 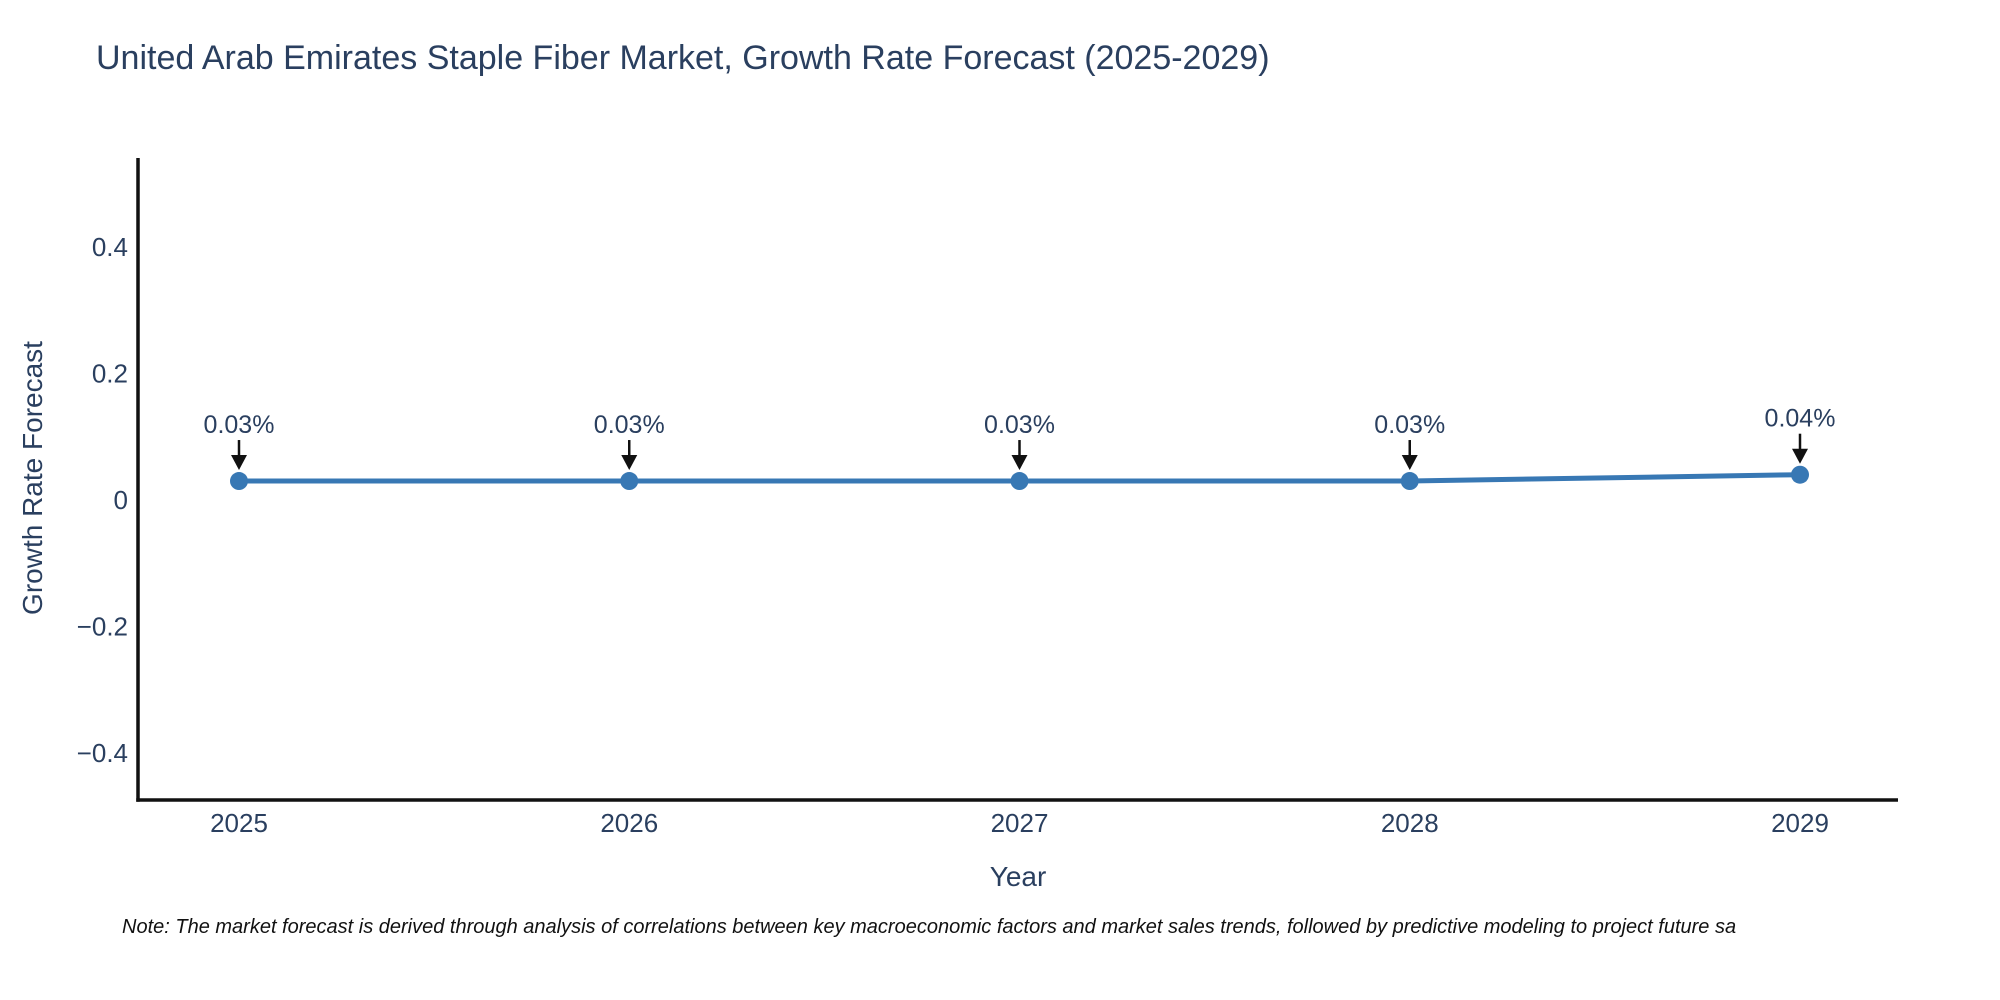 What do you see at coordinates (629, 823) in the screenshot?
I see `x-tick-label: 2026` at bounding box center [629, 823].